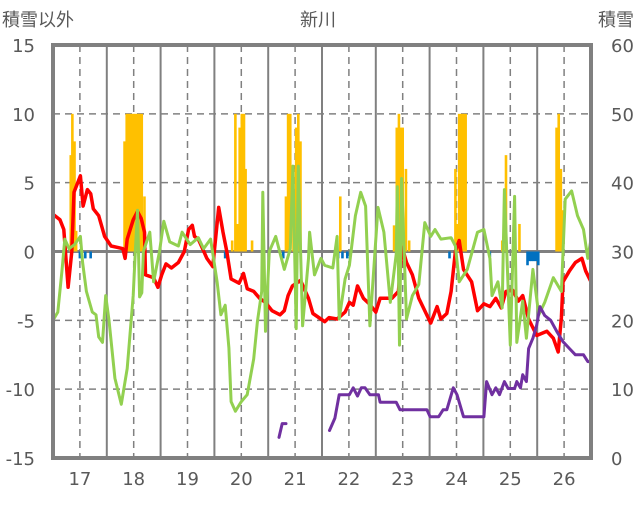  I want to click on y-left-tick-label: 0, so click(29, 253).